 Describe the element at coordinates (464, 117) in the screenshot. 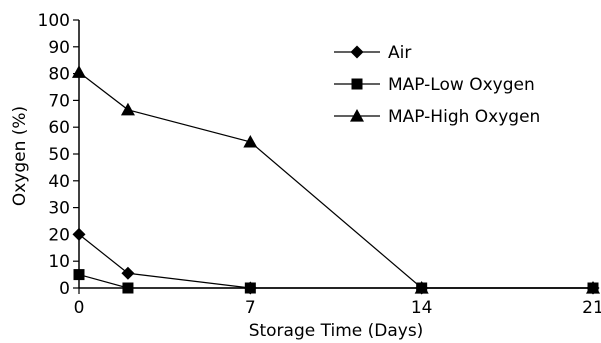

I see `legend-label: MAP-High Oxygen` at that location.